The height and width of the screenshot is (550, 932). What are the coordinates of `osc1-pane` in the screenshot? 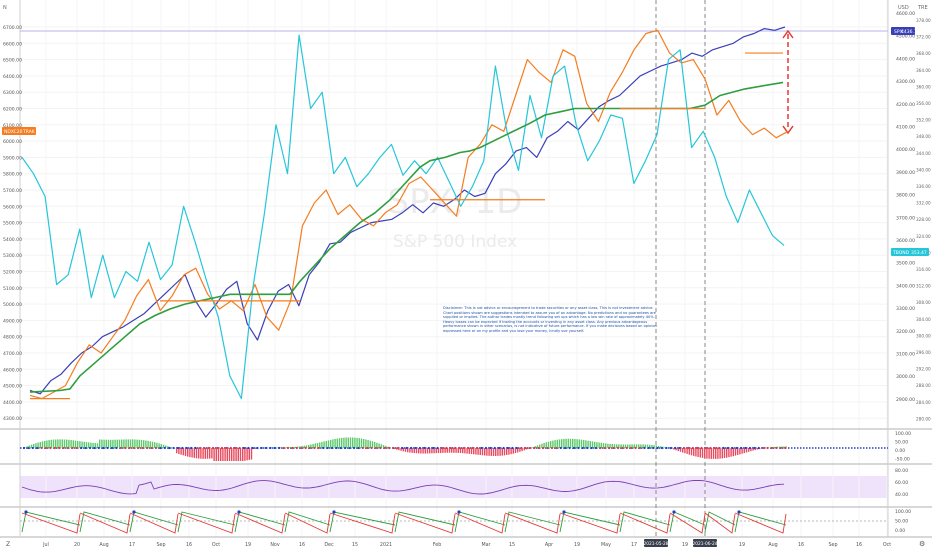 It's located at (454, 446).